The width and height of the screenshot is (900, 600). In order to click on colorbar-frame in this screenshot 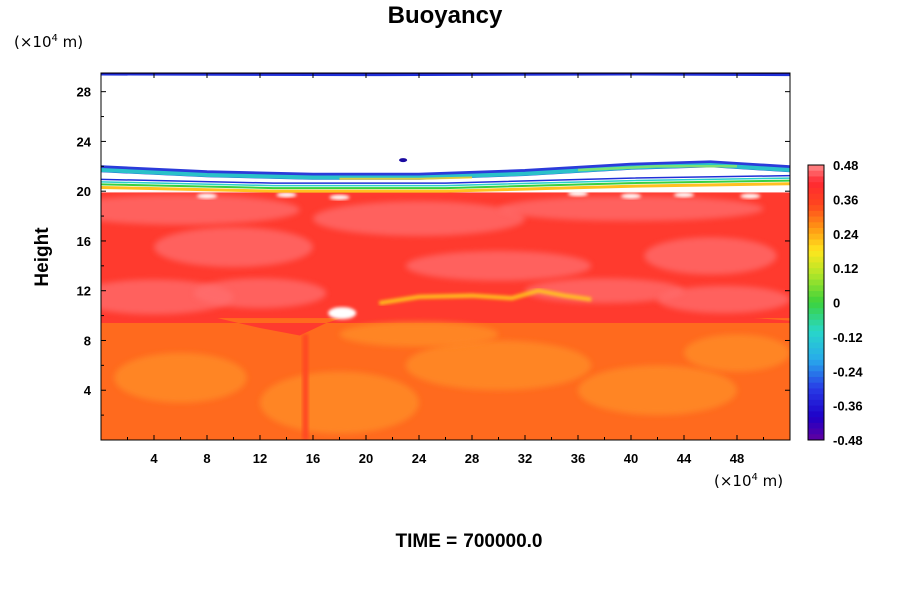, I will do `click(816, 302)`.